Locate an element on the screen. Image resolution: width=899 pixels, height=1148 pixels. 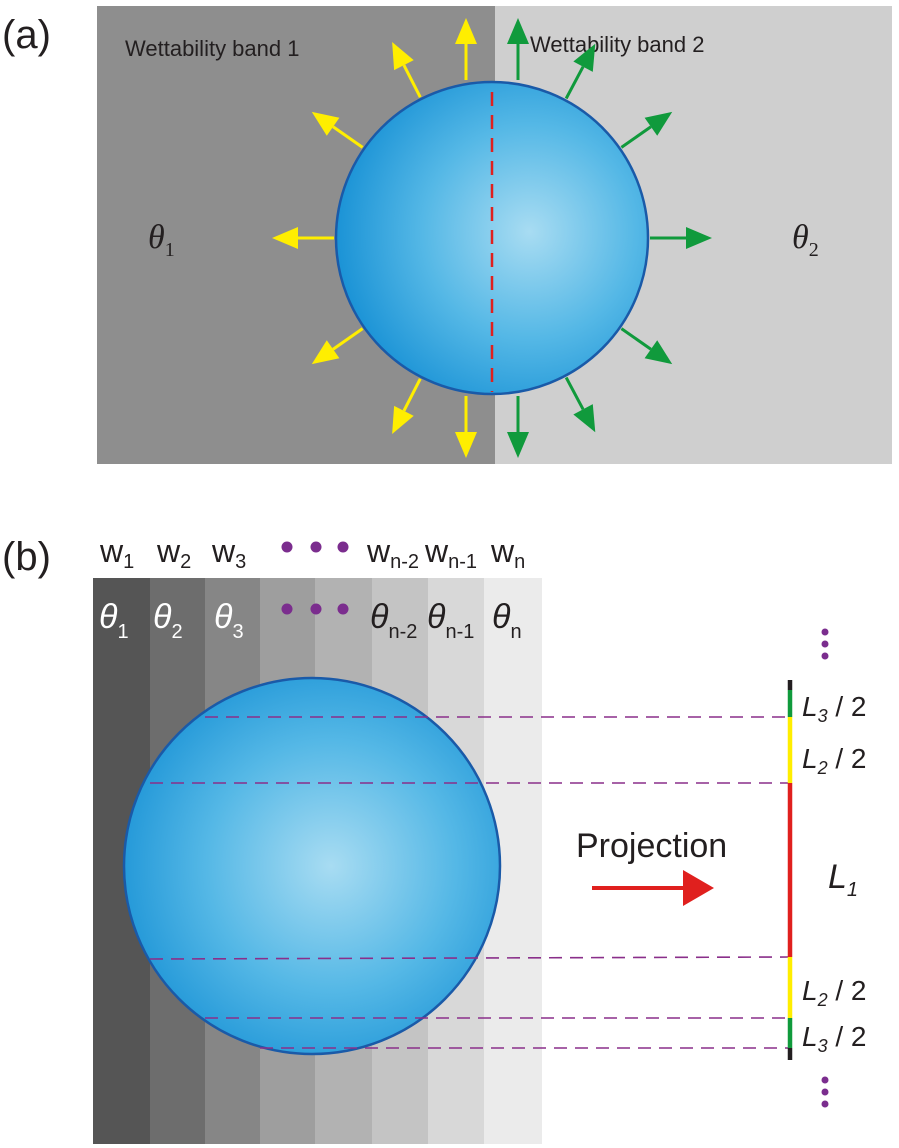
yellow-force-arrow-5-head is located at coordinates (325, 352).